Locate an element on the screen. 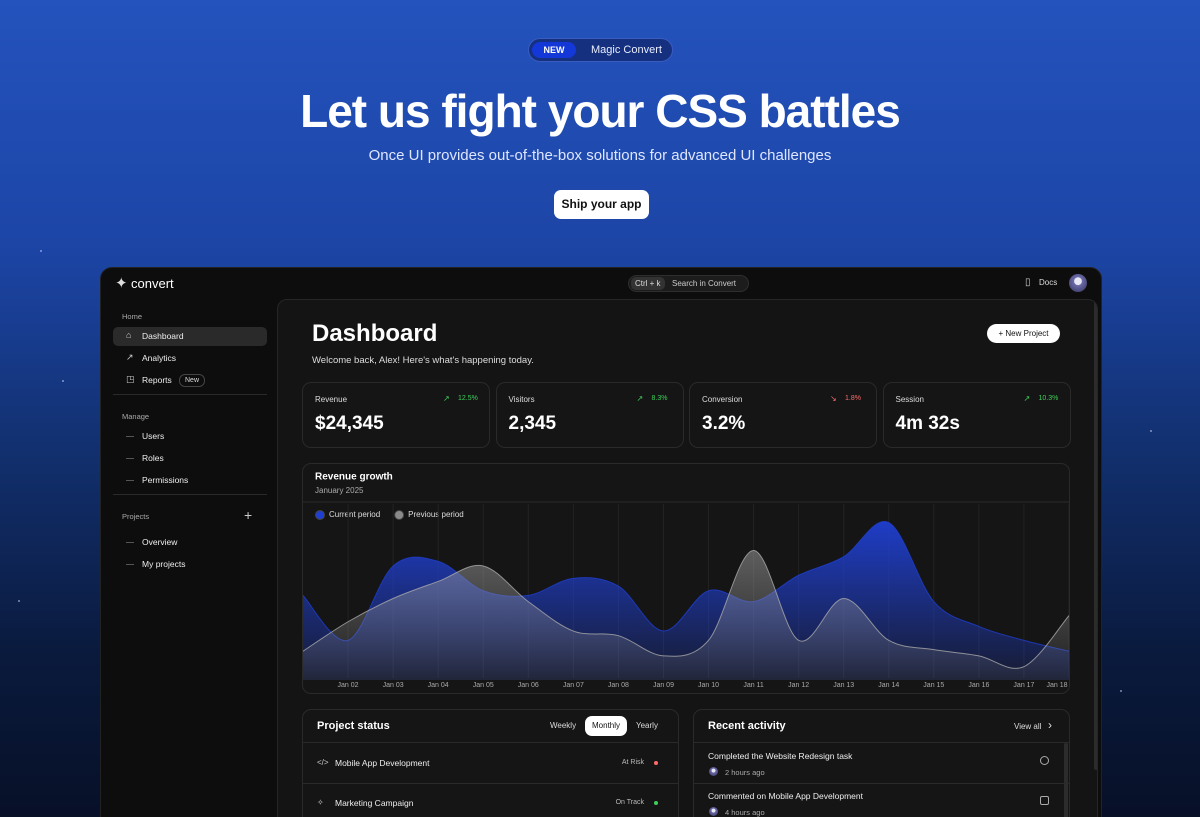 The image size is (1200, 817). stat-value: $24,345 is located at coordinates (349, 423).